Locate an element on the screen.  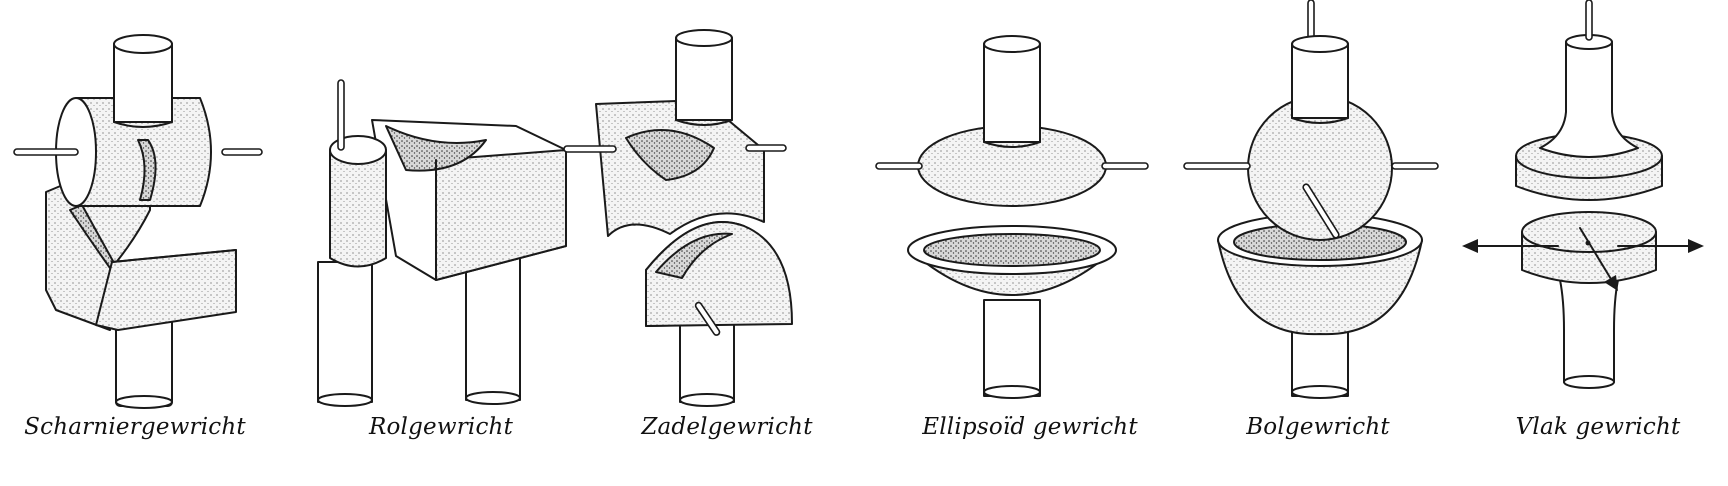
joint-caption: Vlak gewricht is located at coordinates (1598, 427).